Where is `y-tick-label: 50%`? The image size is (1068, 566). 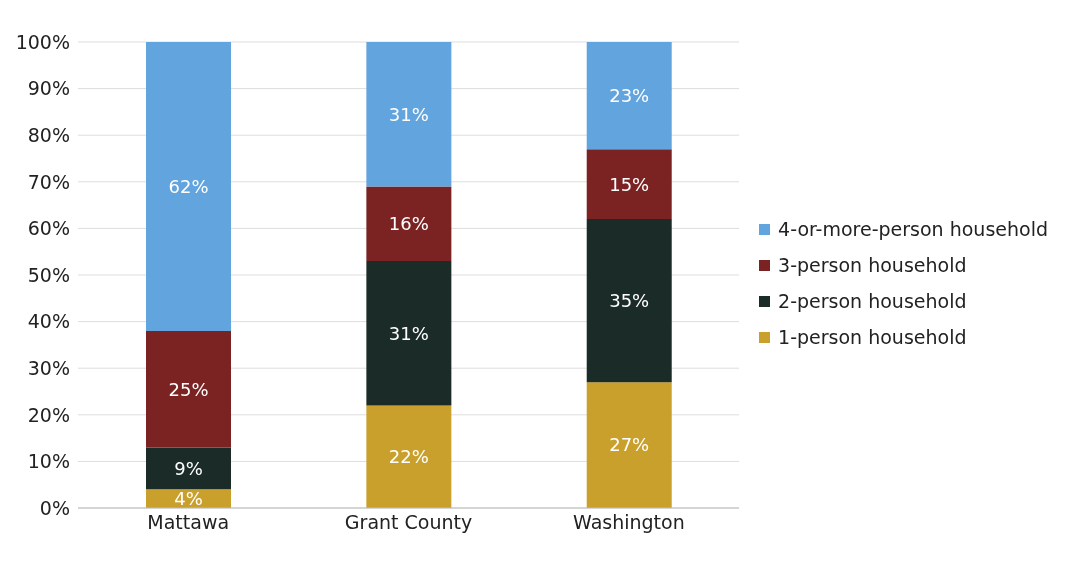
y-tick-label: 50% is located at coordinates (48, 274).